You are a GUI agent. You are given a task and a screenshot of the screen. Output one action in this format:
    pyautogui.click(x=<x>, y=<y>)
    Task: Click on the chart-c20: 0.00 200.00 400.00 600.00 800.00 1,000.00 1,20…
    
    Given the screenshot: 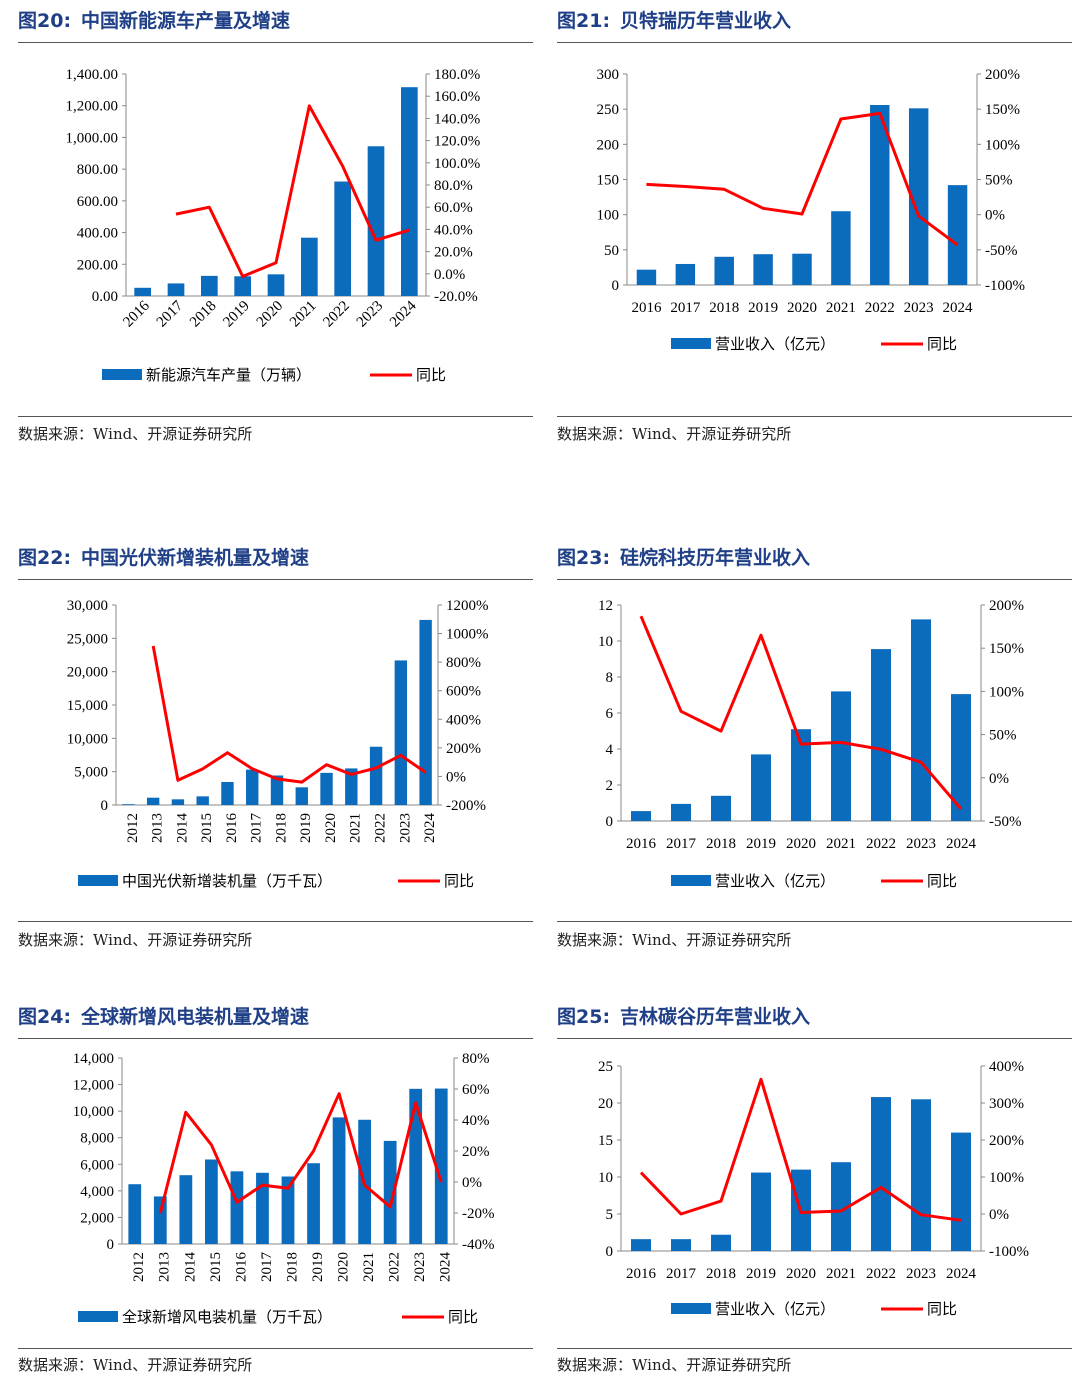 What is the action you would take?
    pyautogui.click(x=273, y=225)
    